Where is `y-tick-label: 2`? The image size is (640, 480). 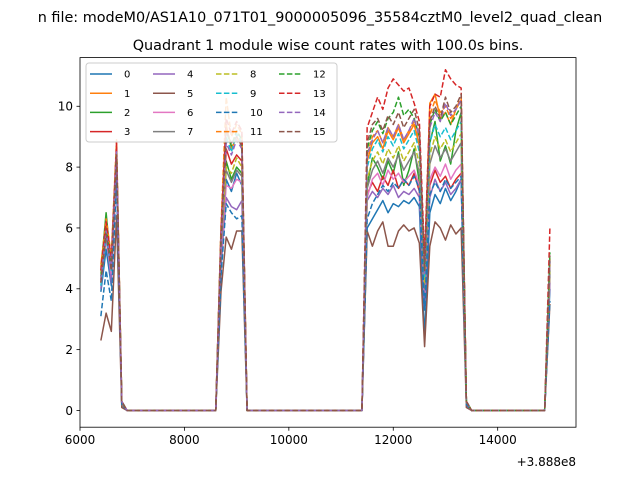 y-tick-label: 2 is located at coordinates (69, 350).